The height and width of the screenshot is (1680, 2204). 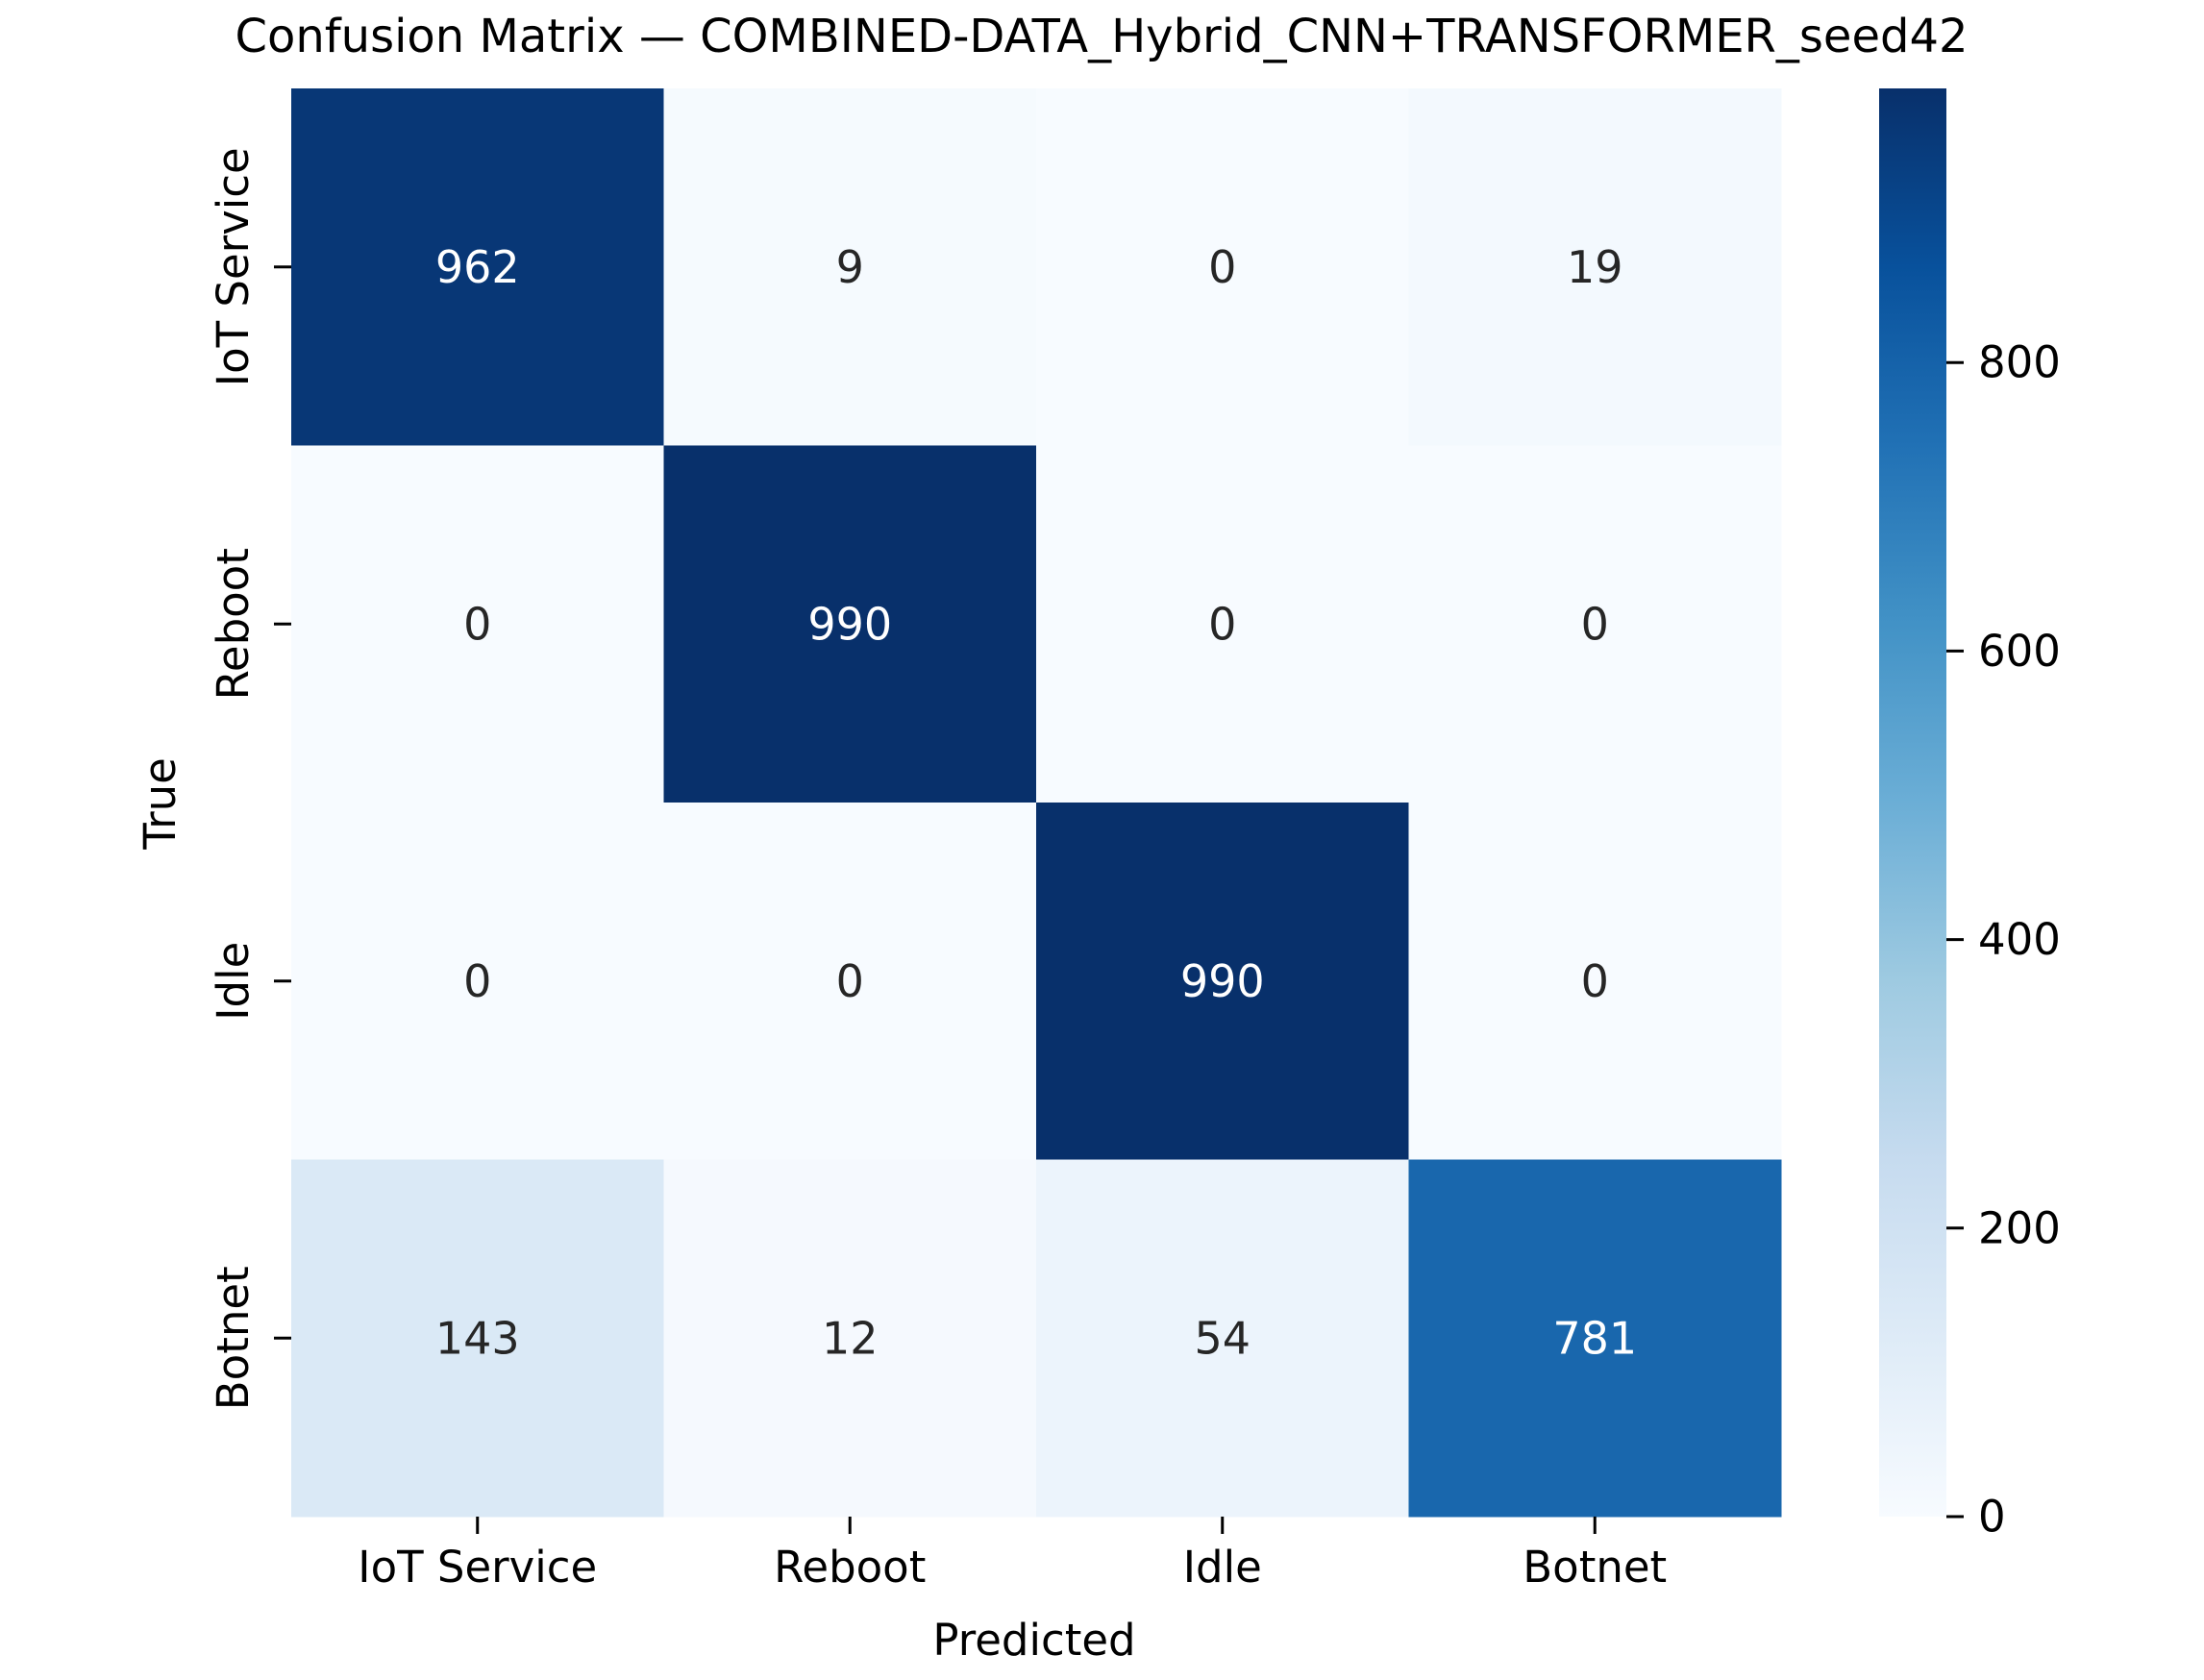 What do you see at coordinates (233, 1338) in the screenshot?
I see `y-tick-label: Botnet` at bounding box center [233, 1338].